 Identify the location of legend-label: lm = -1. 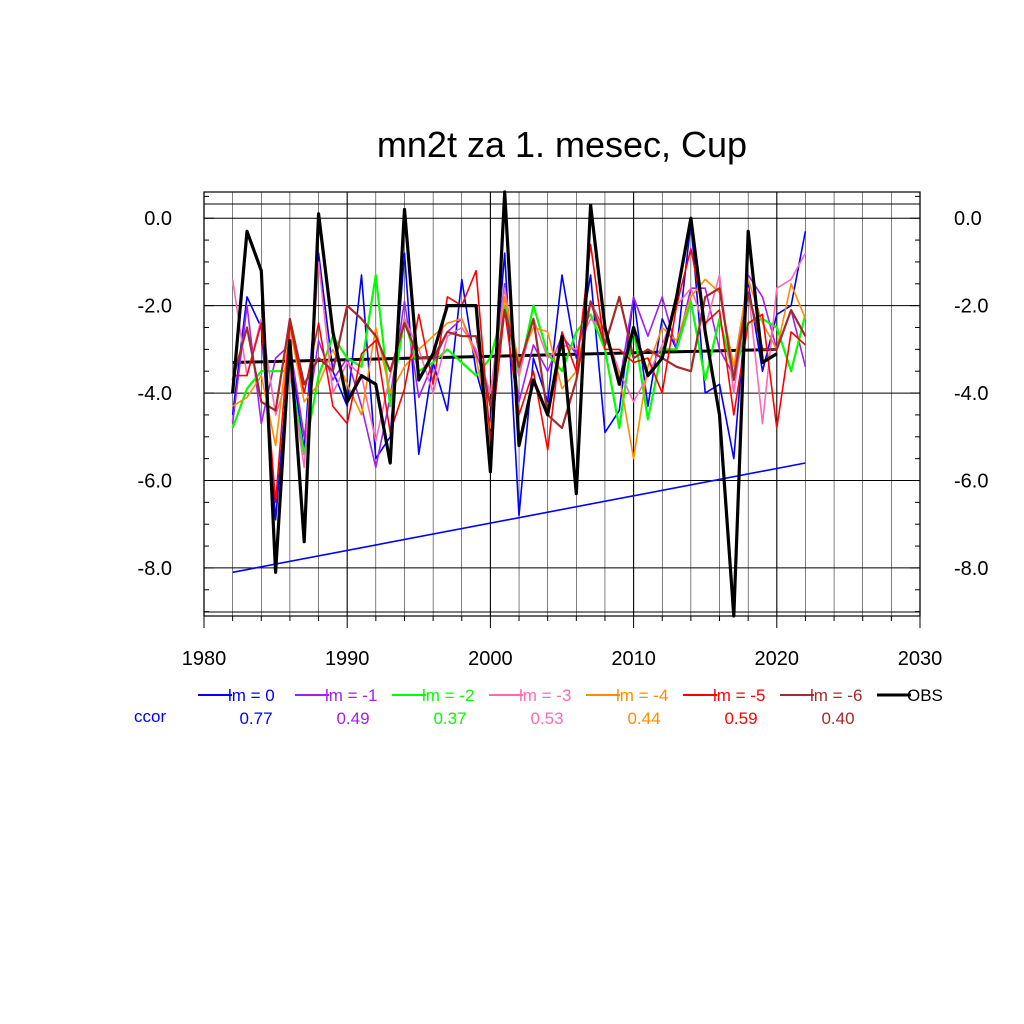
(351, 695).